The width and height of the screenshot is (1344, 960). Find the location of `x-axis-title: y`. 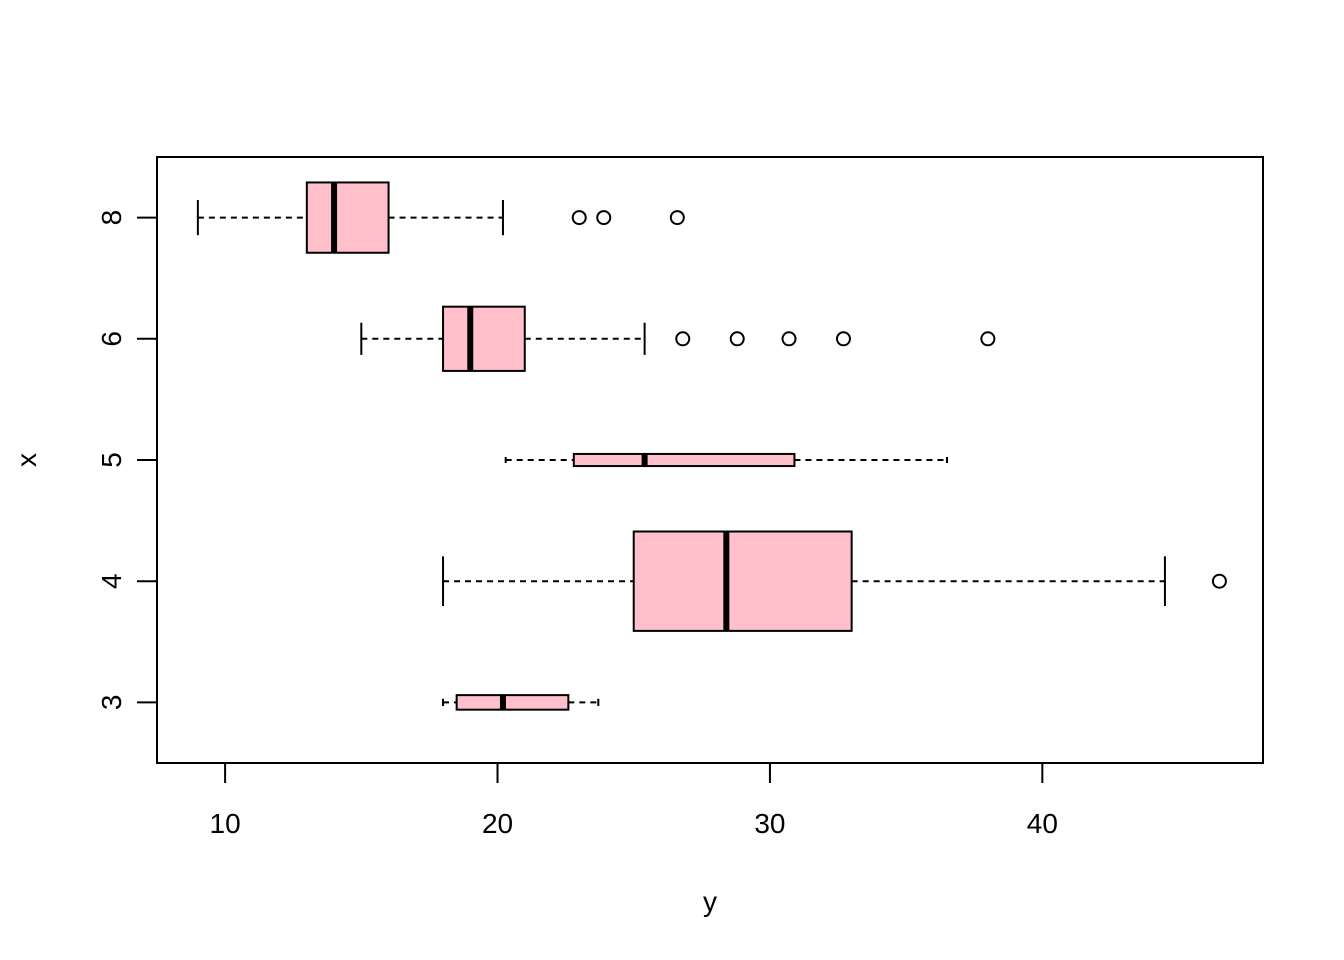

x-axis-title: y is located at coordinates (710, 901).